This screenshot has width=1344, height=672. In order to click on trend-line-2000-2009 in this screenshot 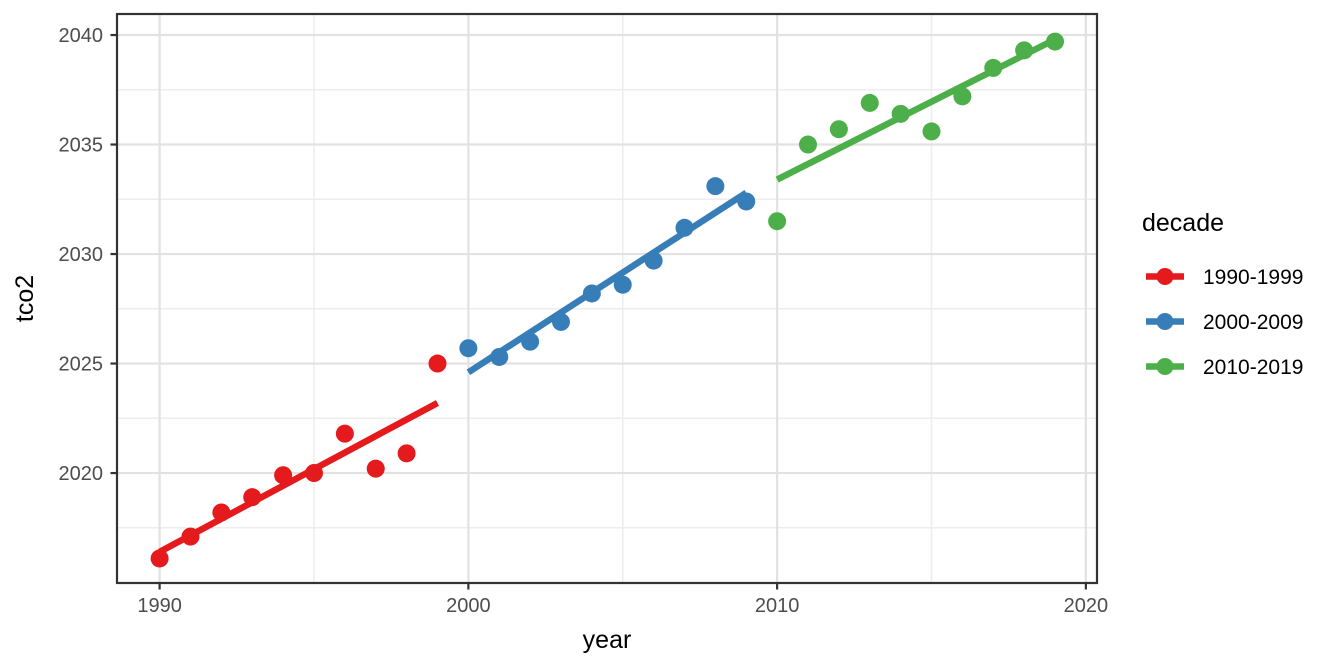, I will do `click(607, 282)`.